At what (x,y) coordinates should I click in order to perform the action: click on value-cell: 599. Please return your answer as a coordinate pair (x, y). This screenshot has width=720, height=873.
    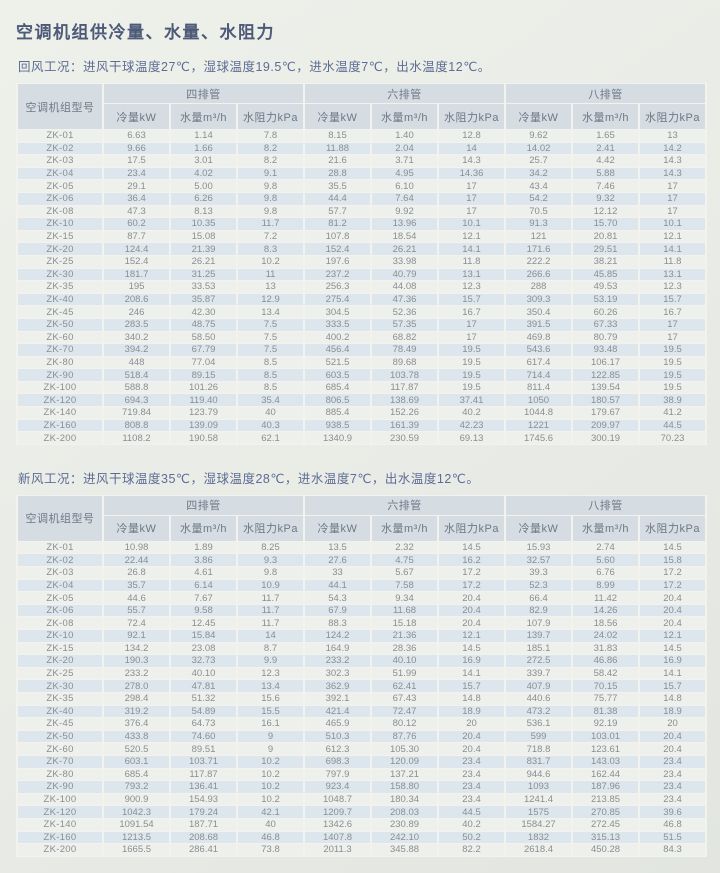
    Looking at the image, I should click on (538, 736).